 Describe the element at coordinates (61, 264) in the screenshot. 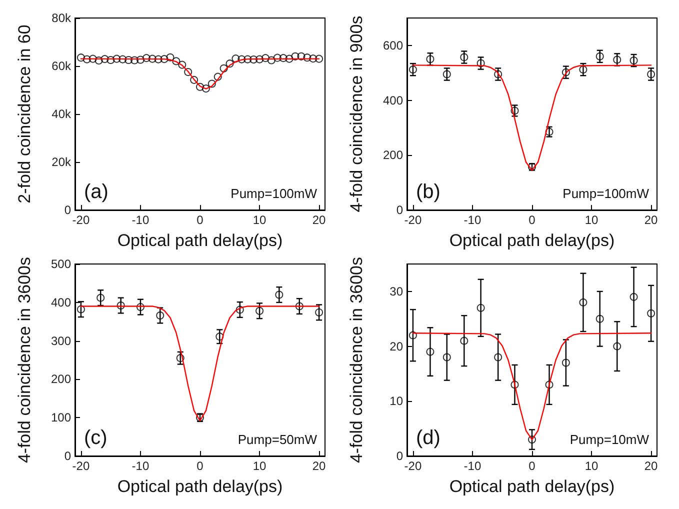

I see `y-tick-label: 500` at that location.